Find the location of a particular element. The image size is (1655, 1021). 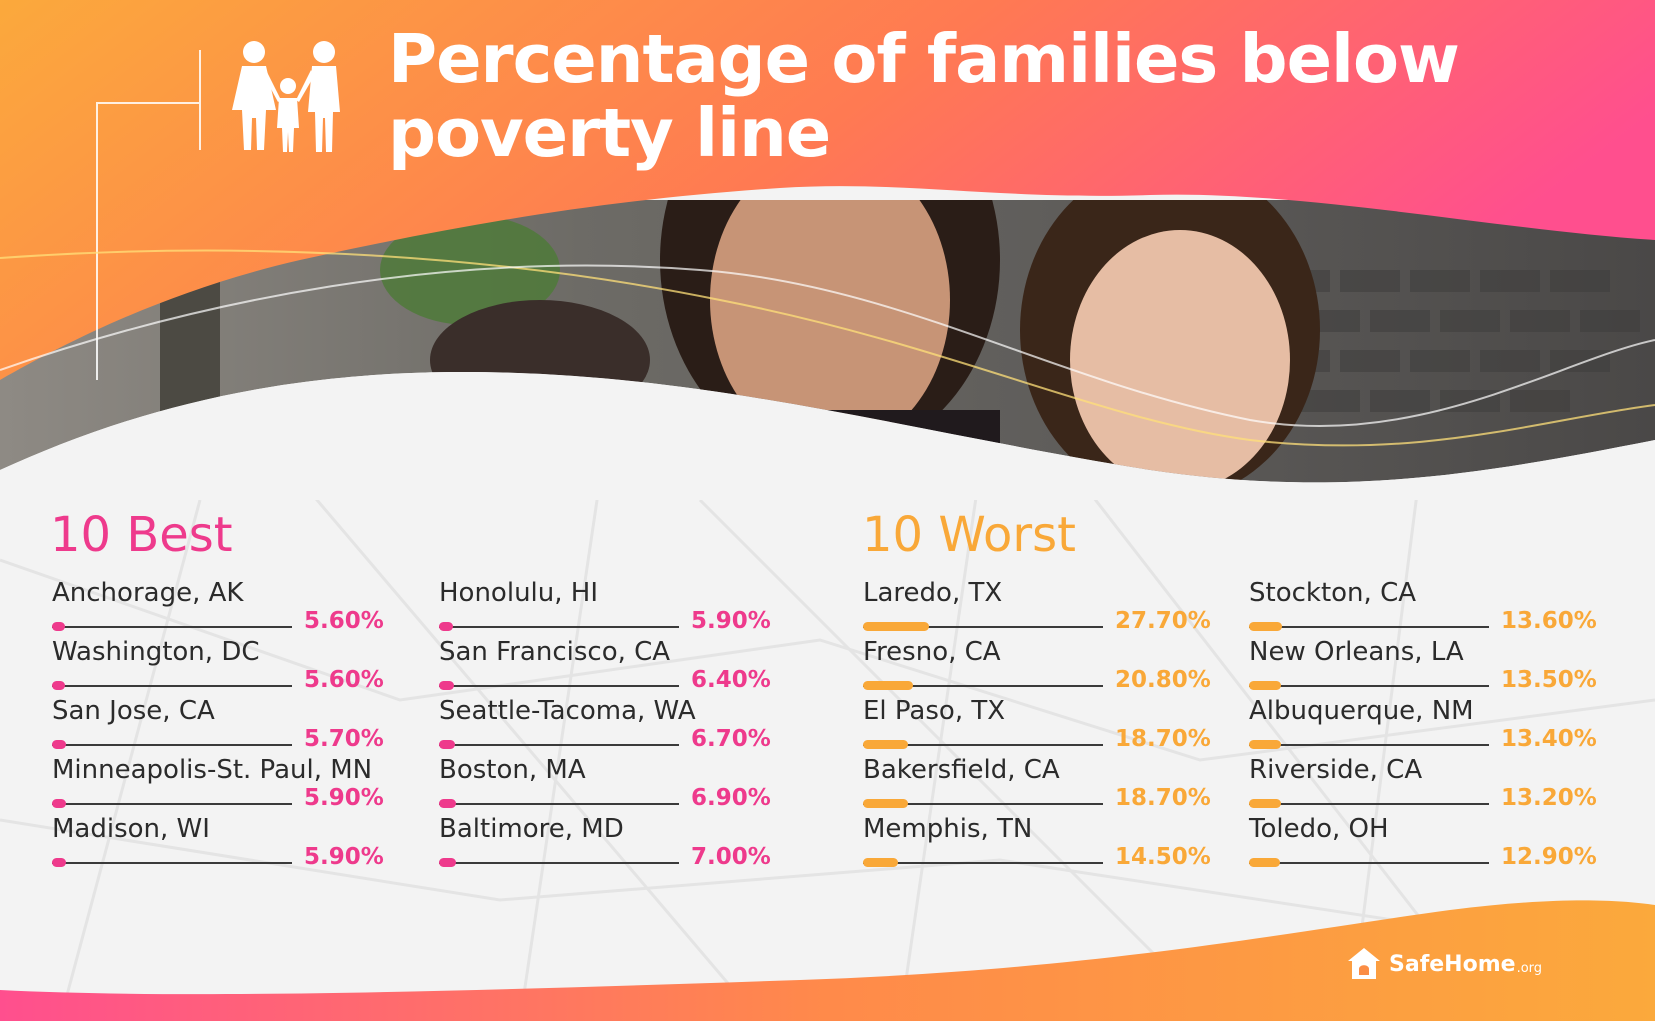

city-label: Minneapolis-St. Paul, MN is located at coordinates (212, 770).